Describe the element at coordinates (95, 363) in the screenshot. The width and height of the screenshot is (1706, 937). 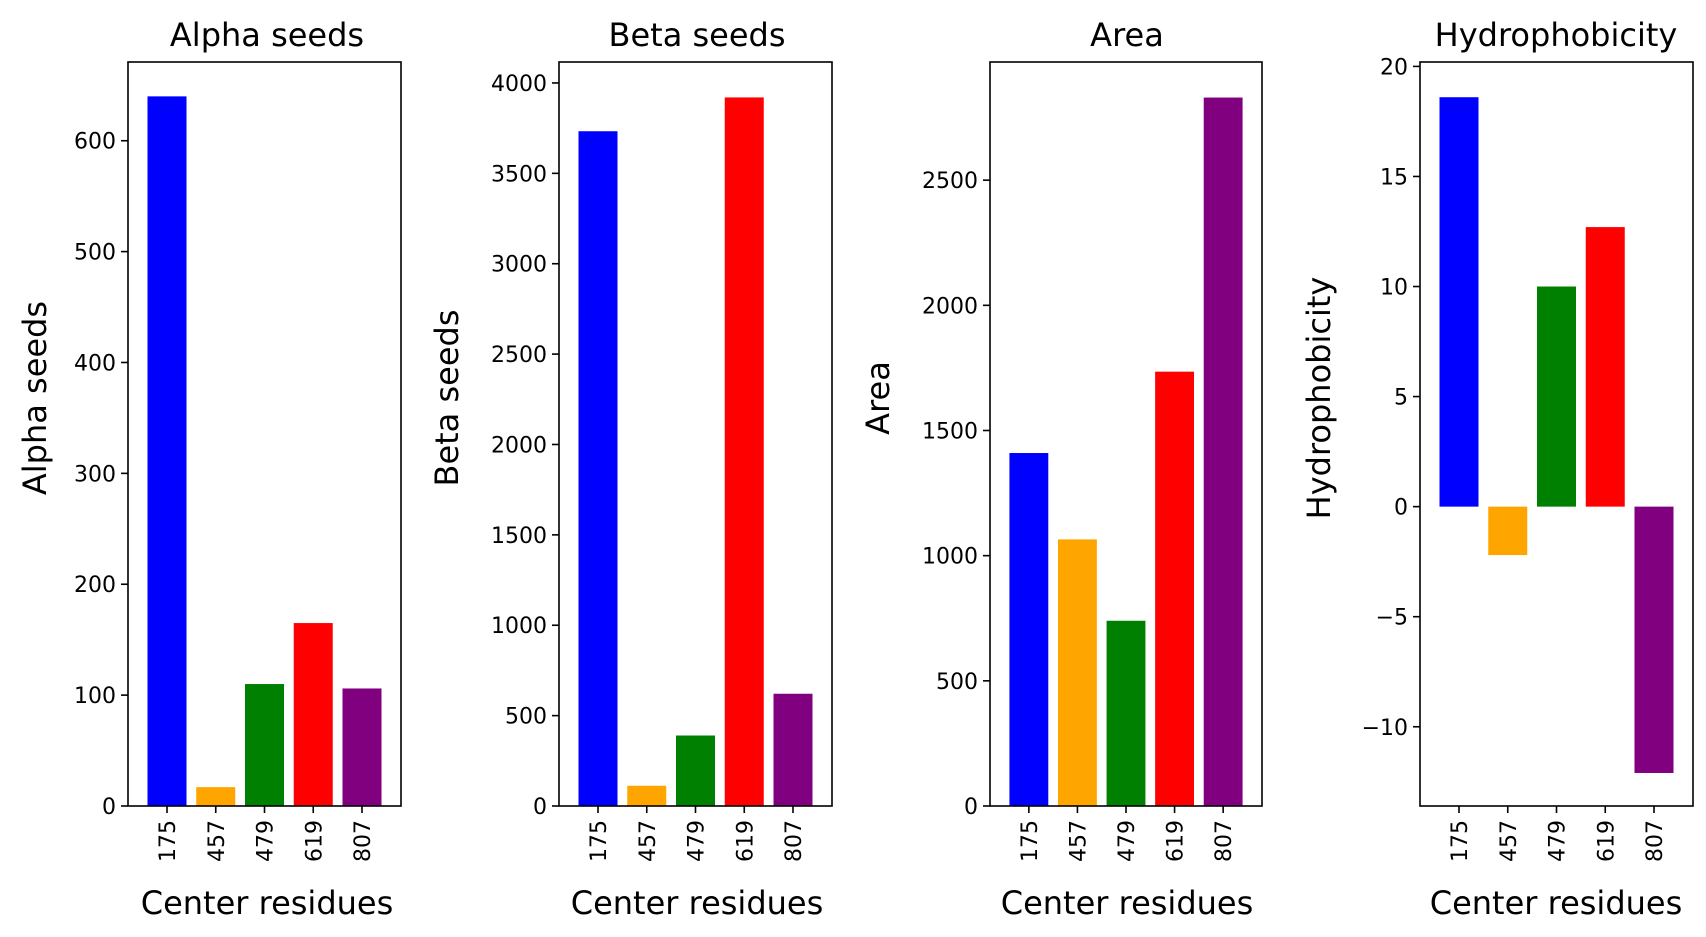
I see `y-tick-label: 400` at that location.